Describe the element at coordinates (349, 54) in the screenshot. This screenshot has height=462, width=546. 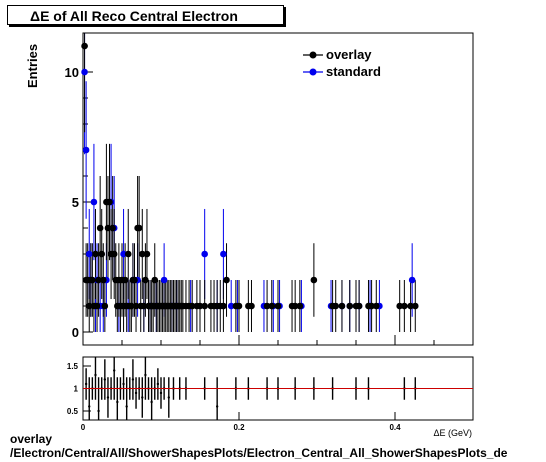
I see `legend-overlay-label: overlay` at that location.